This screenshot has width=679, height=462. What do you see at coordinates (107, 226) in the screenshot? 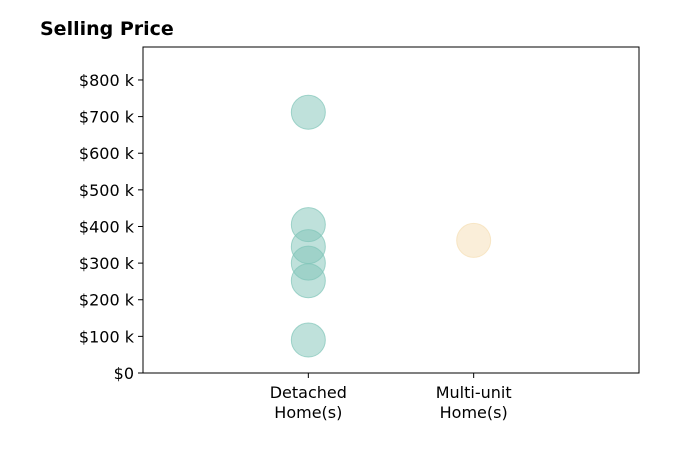
I see `y-tick-label: $400 k` at bounding box center [107, 226].